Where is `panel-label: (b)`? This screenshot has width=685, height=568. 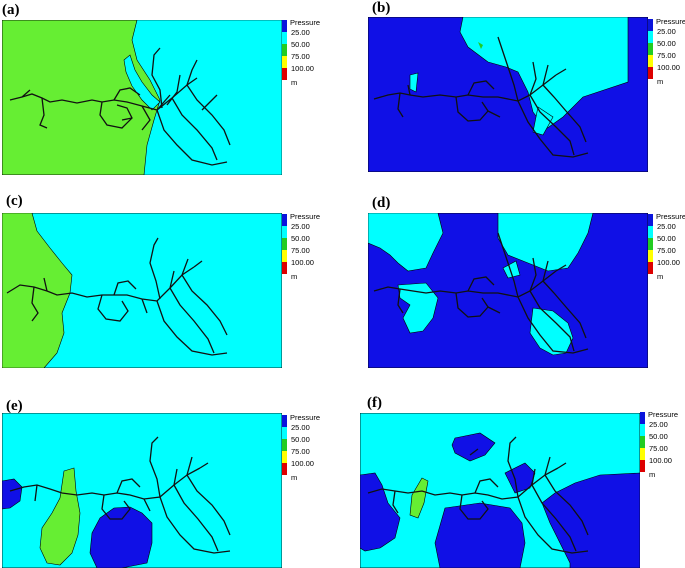
panel-label: (b) is located at coordinates (381, 8).